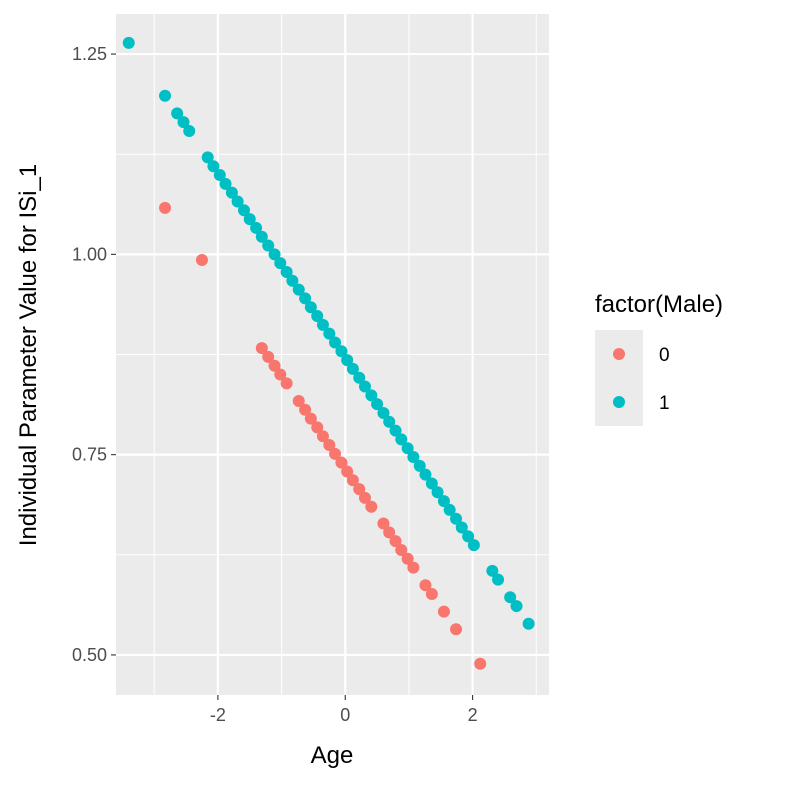 This screenshot has width=787, height=787. Describe the element at coordinates (218, 715) in the screenshot. I see `x-tick-label: -2` at that location.